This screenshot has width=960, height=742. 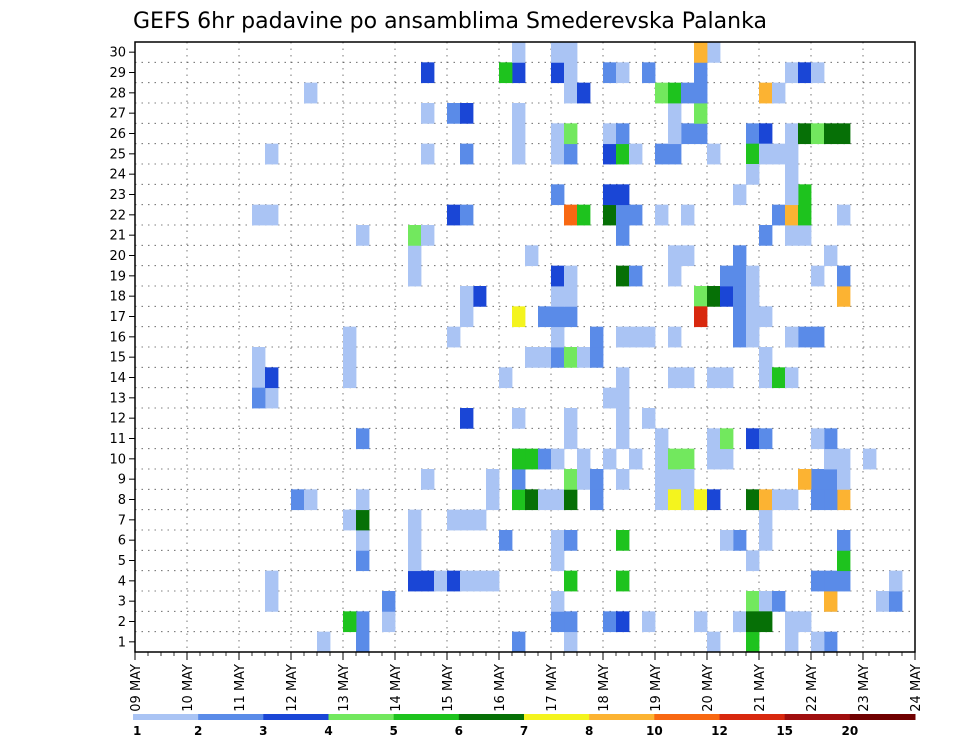 I want to click on colorbar-label: 15, so click(x=784, y=731).